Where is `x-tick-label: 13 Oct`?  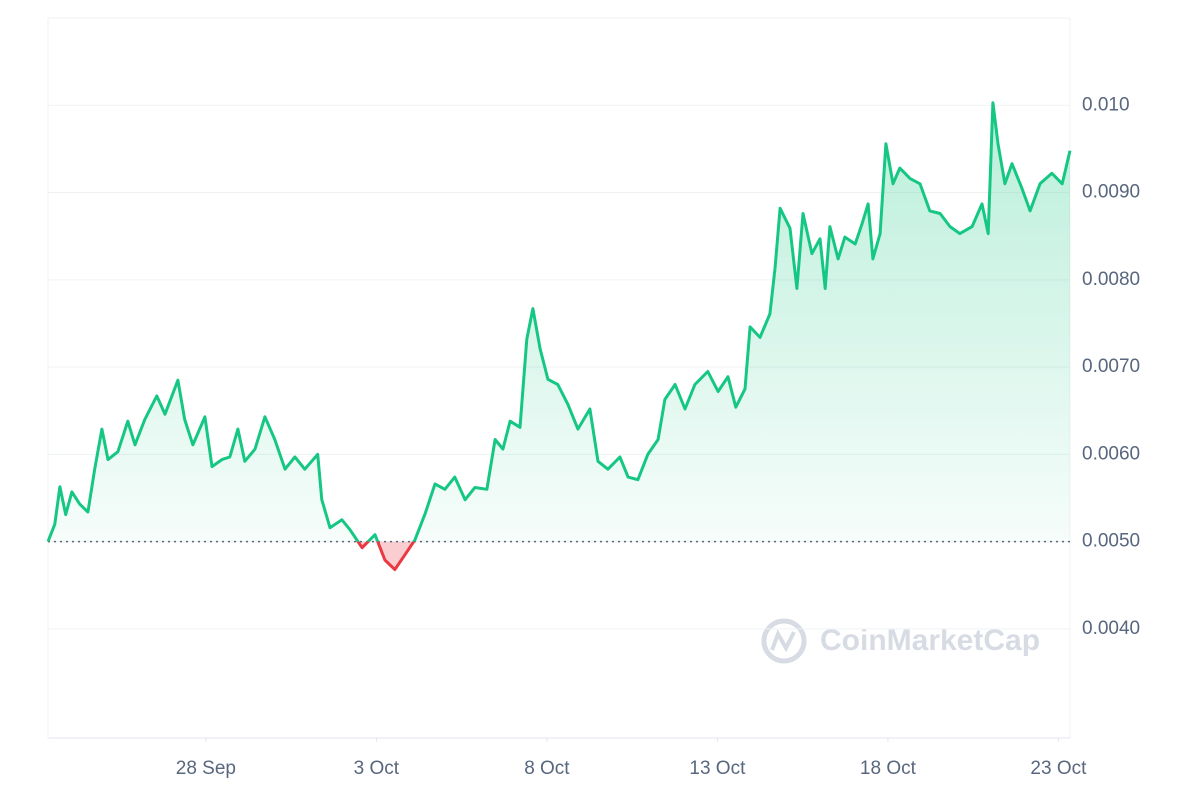 x-tick-label: 13 Oct is located at coordinates (717, 768).